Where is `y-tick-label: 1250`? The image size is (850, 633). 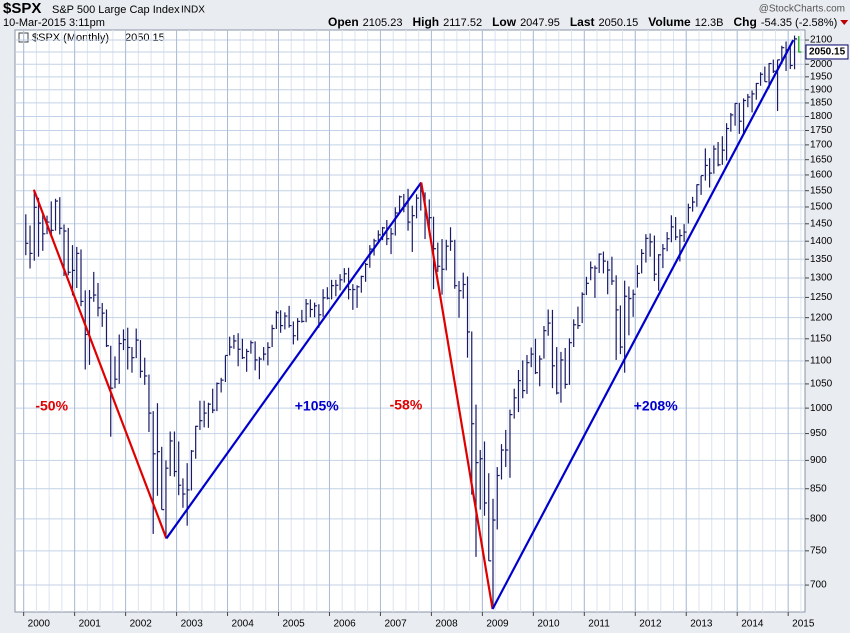
y-tick-label: 1250 is located at coordinates (821, 297).